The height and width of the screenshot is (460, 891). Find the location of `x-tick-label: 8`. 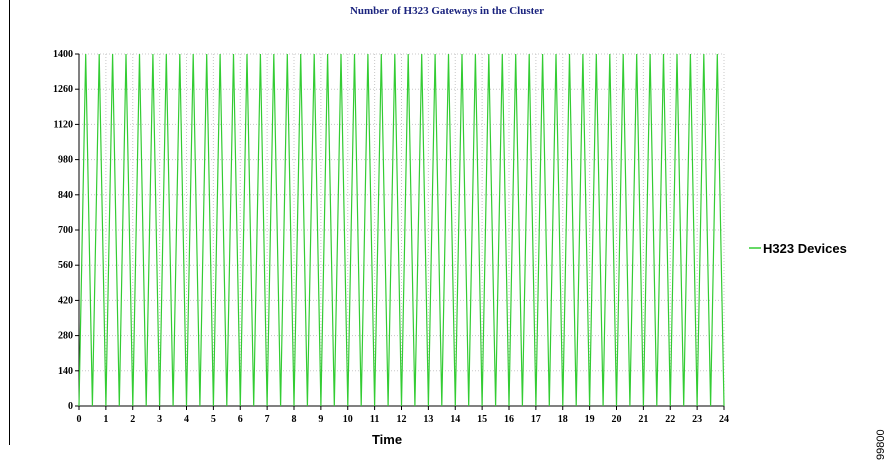

x-tick-label: 8 is located at coordinates (294, 419).